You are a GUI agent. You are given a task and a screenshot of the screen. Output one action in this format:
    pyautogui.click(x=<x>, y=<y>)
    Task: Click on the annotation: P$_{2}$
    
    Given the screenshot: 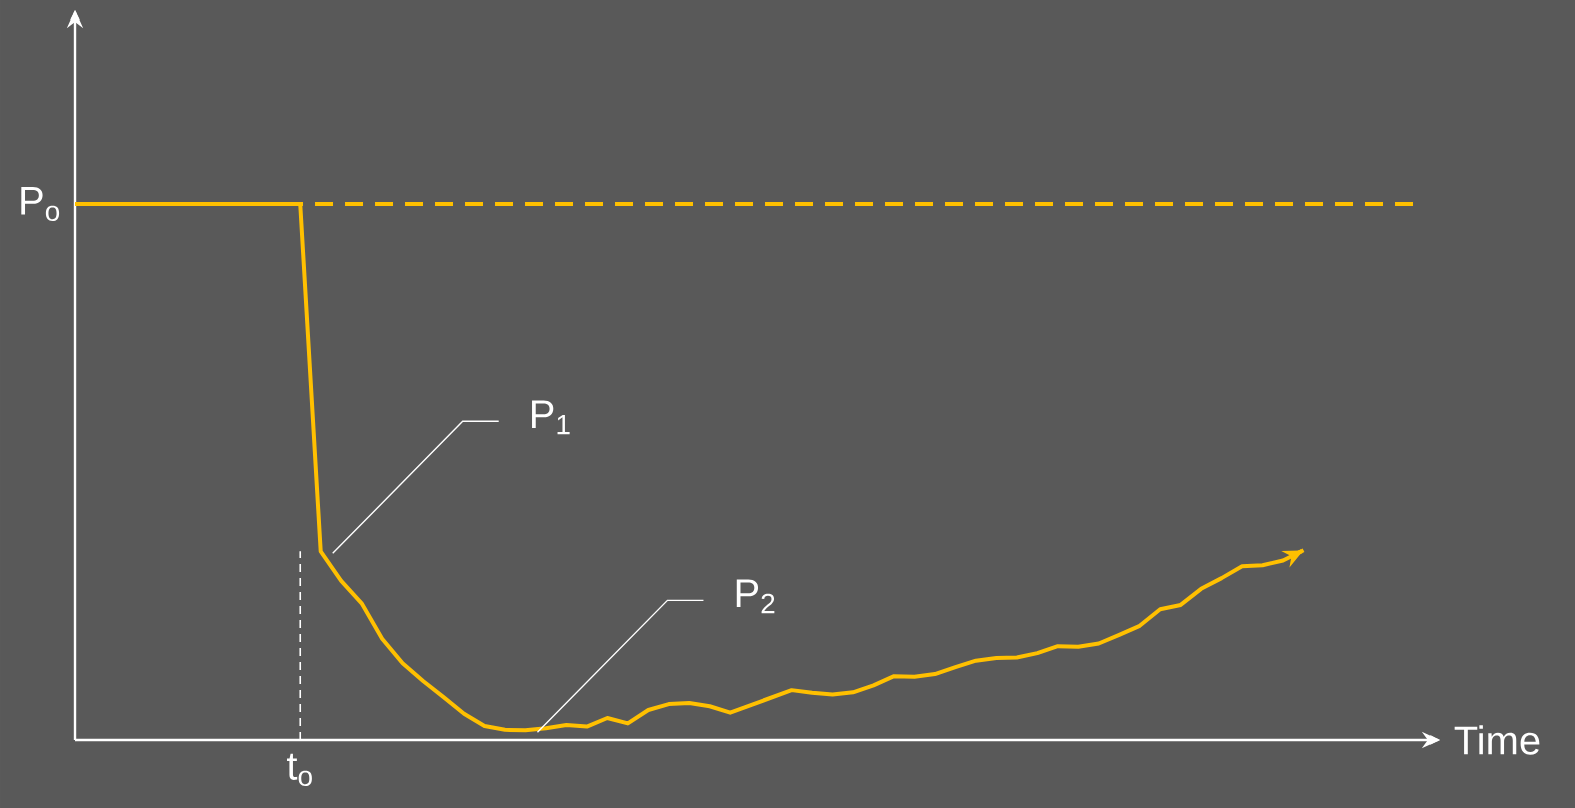 What is the action you would take?
    pyautogui.click(x=755, y=596)
    